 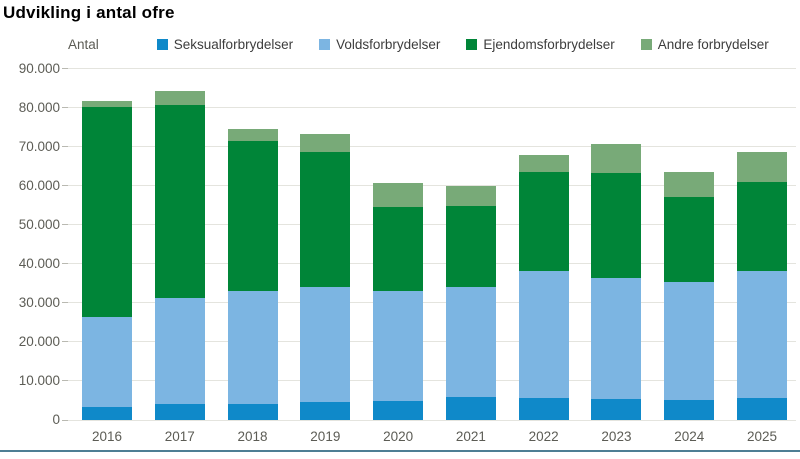 What do you see at coordinates (179, 436) in the screenshot?
I see `x-axis-label: 2017` at bounding box center [179, 436].